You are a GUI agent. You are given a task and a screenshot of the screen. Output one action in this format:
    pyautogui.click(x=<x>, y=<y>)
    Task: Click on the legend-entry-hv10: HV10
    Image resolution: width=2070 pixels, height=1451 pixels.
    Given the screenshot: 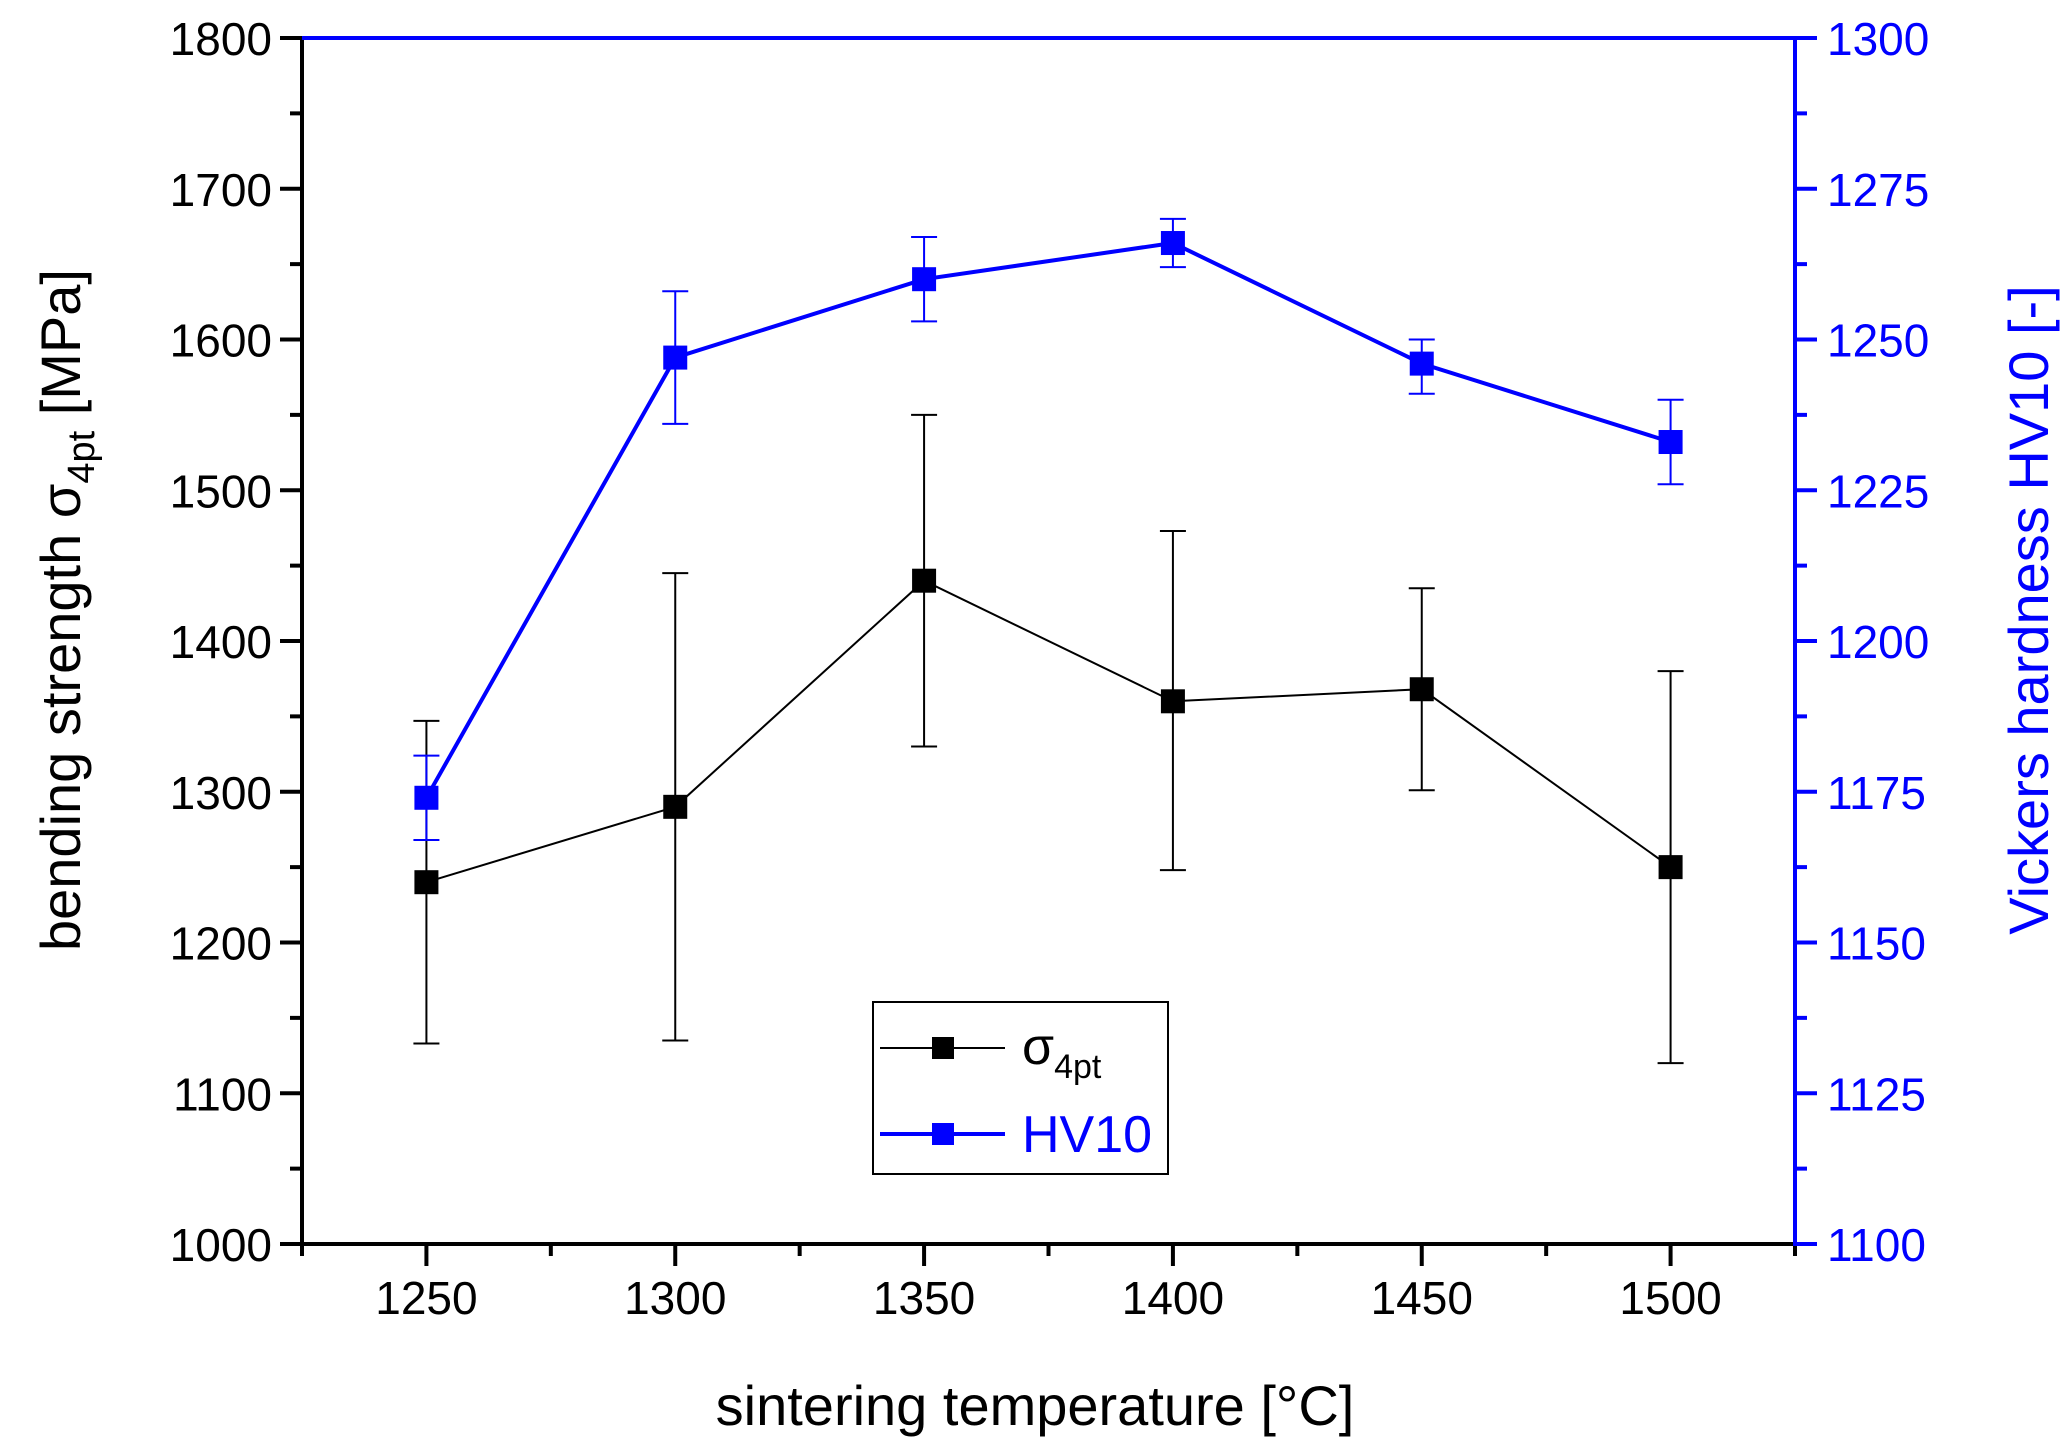 What is the action you would take?
    pyautogui.click(x=1016, y=1135)
    